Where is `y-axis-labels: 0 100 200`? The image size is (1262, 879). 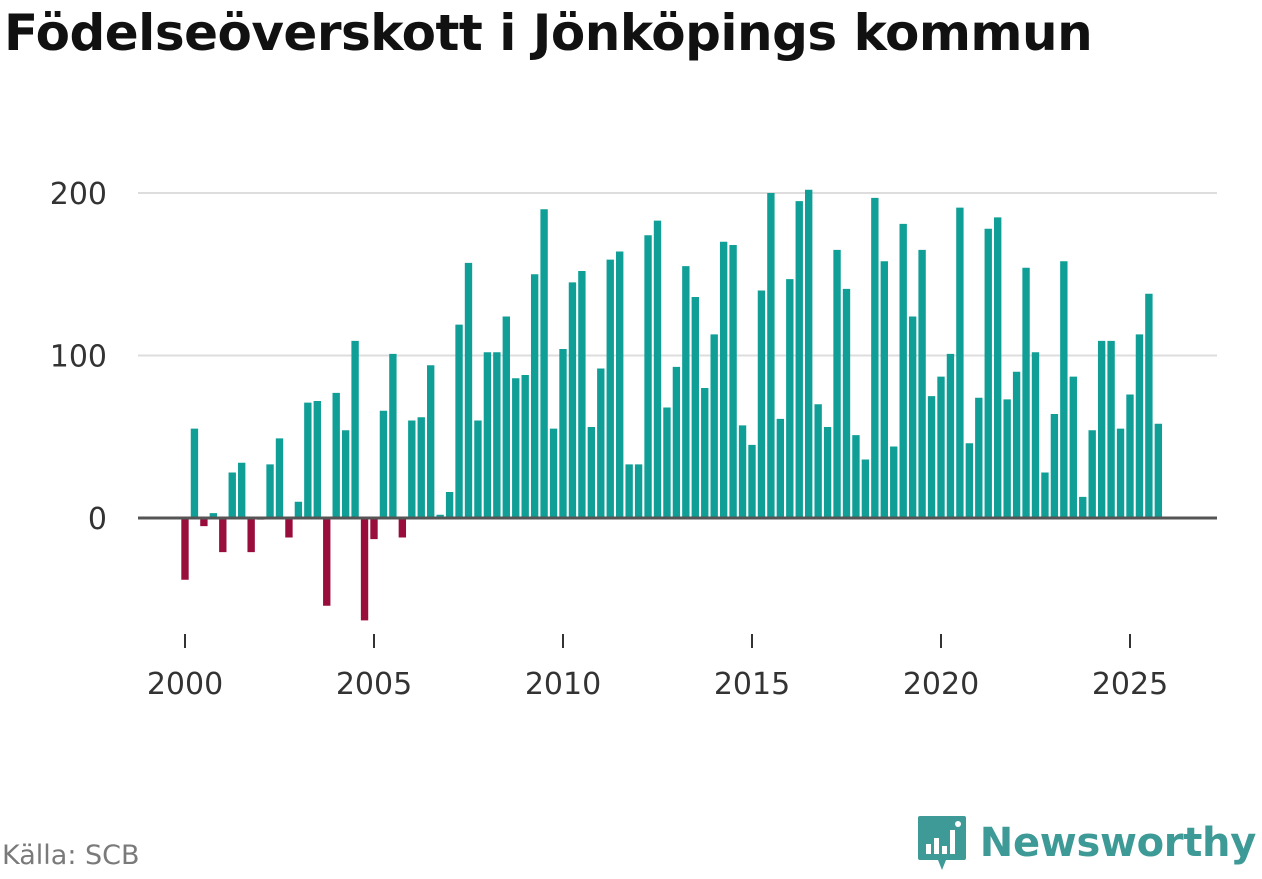
y-axis-labels: 0 100 200 is located at coordinates (78, 357).